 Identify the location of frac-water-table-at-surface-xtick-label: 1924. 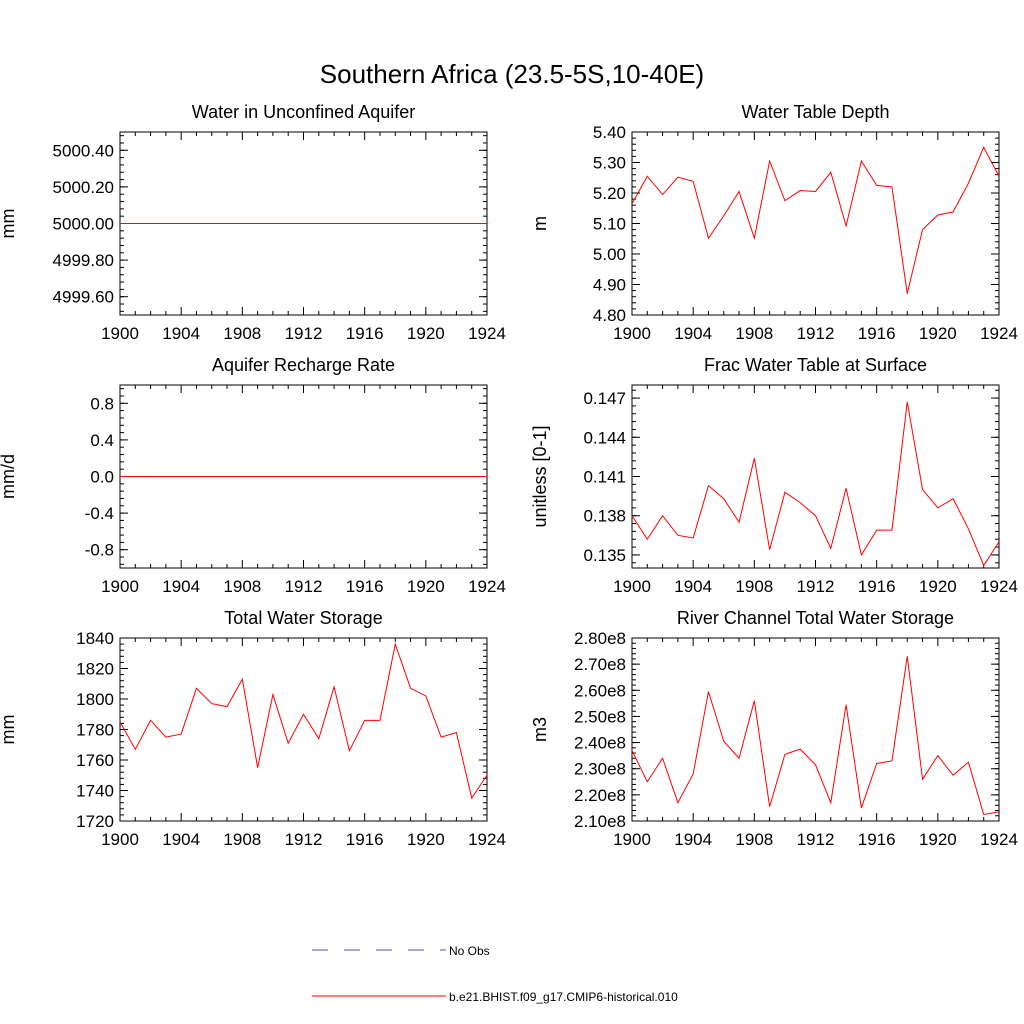
(999, 586).